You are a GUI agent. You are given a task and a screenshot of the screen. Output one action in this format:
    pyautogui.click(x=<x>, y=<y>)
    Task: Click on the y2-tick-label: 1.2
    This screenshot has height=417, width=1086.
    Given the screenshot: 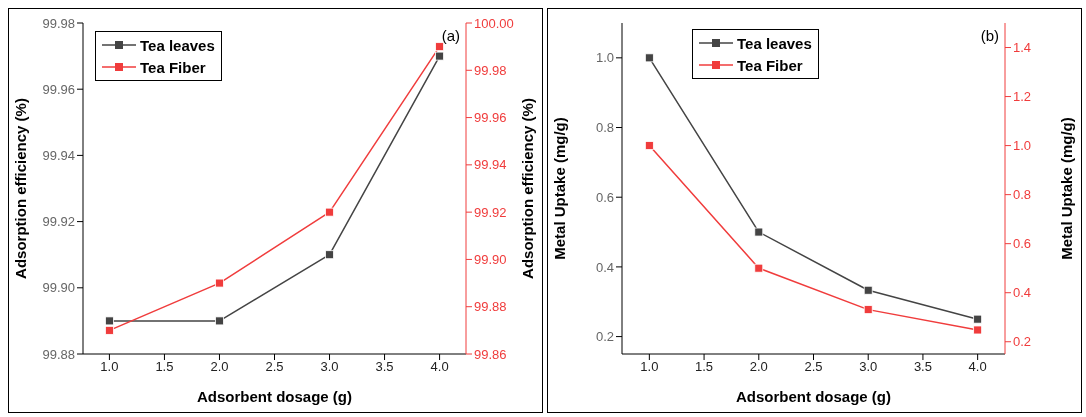 What is the action you would take?
    pyautogui.click(x=1022, y=97)
    